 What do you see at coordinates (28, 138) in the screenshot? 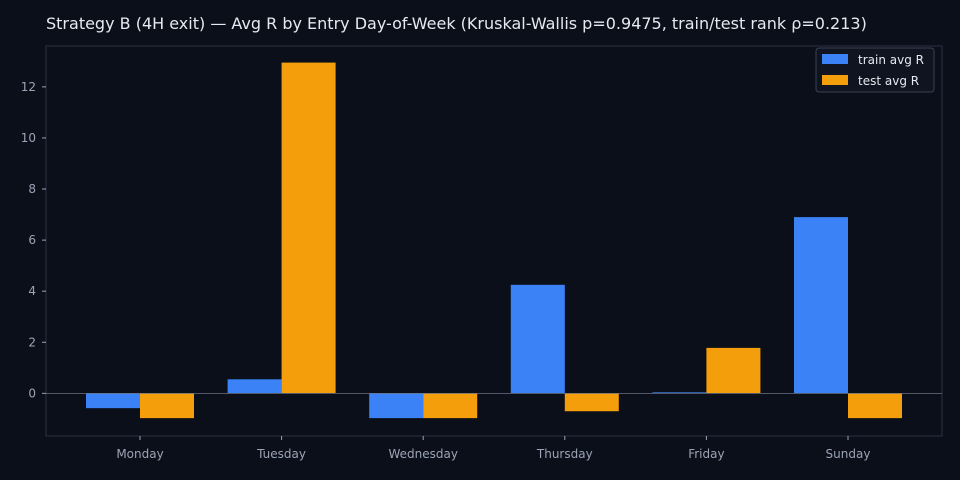
I see `y-tick-label: 10` at bounding box center [28, 138].